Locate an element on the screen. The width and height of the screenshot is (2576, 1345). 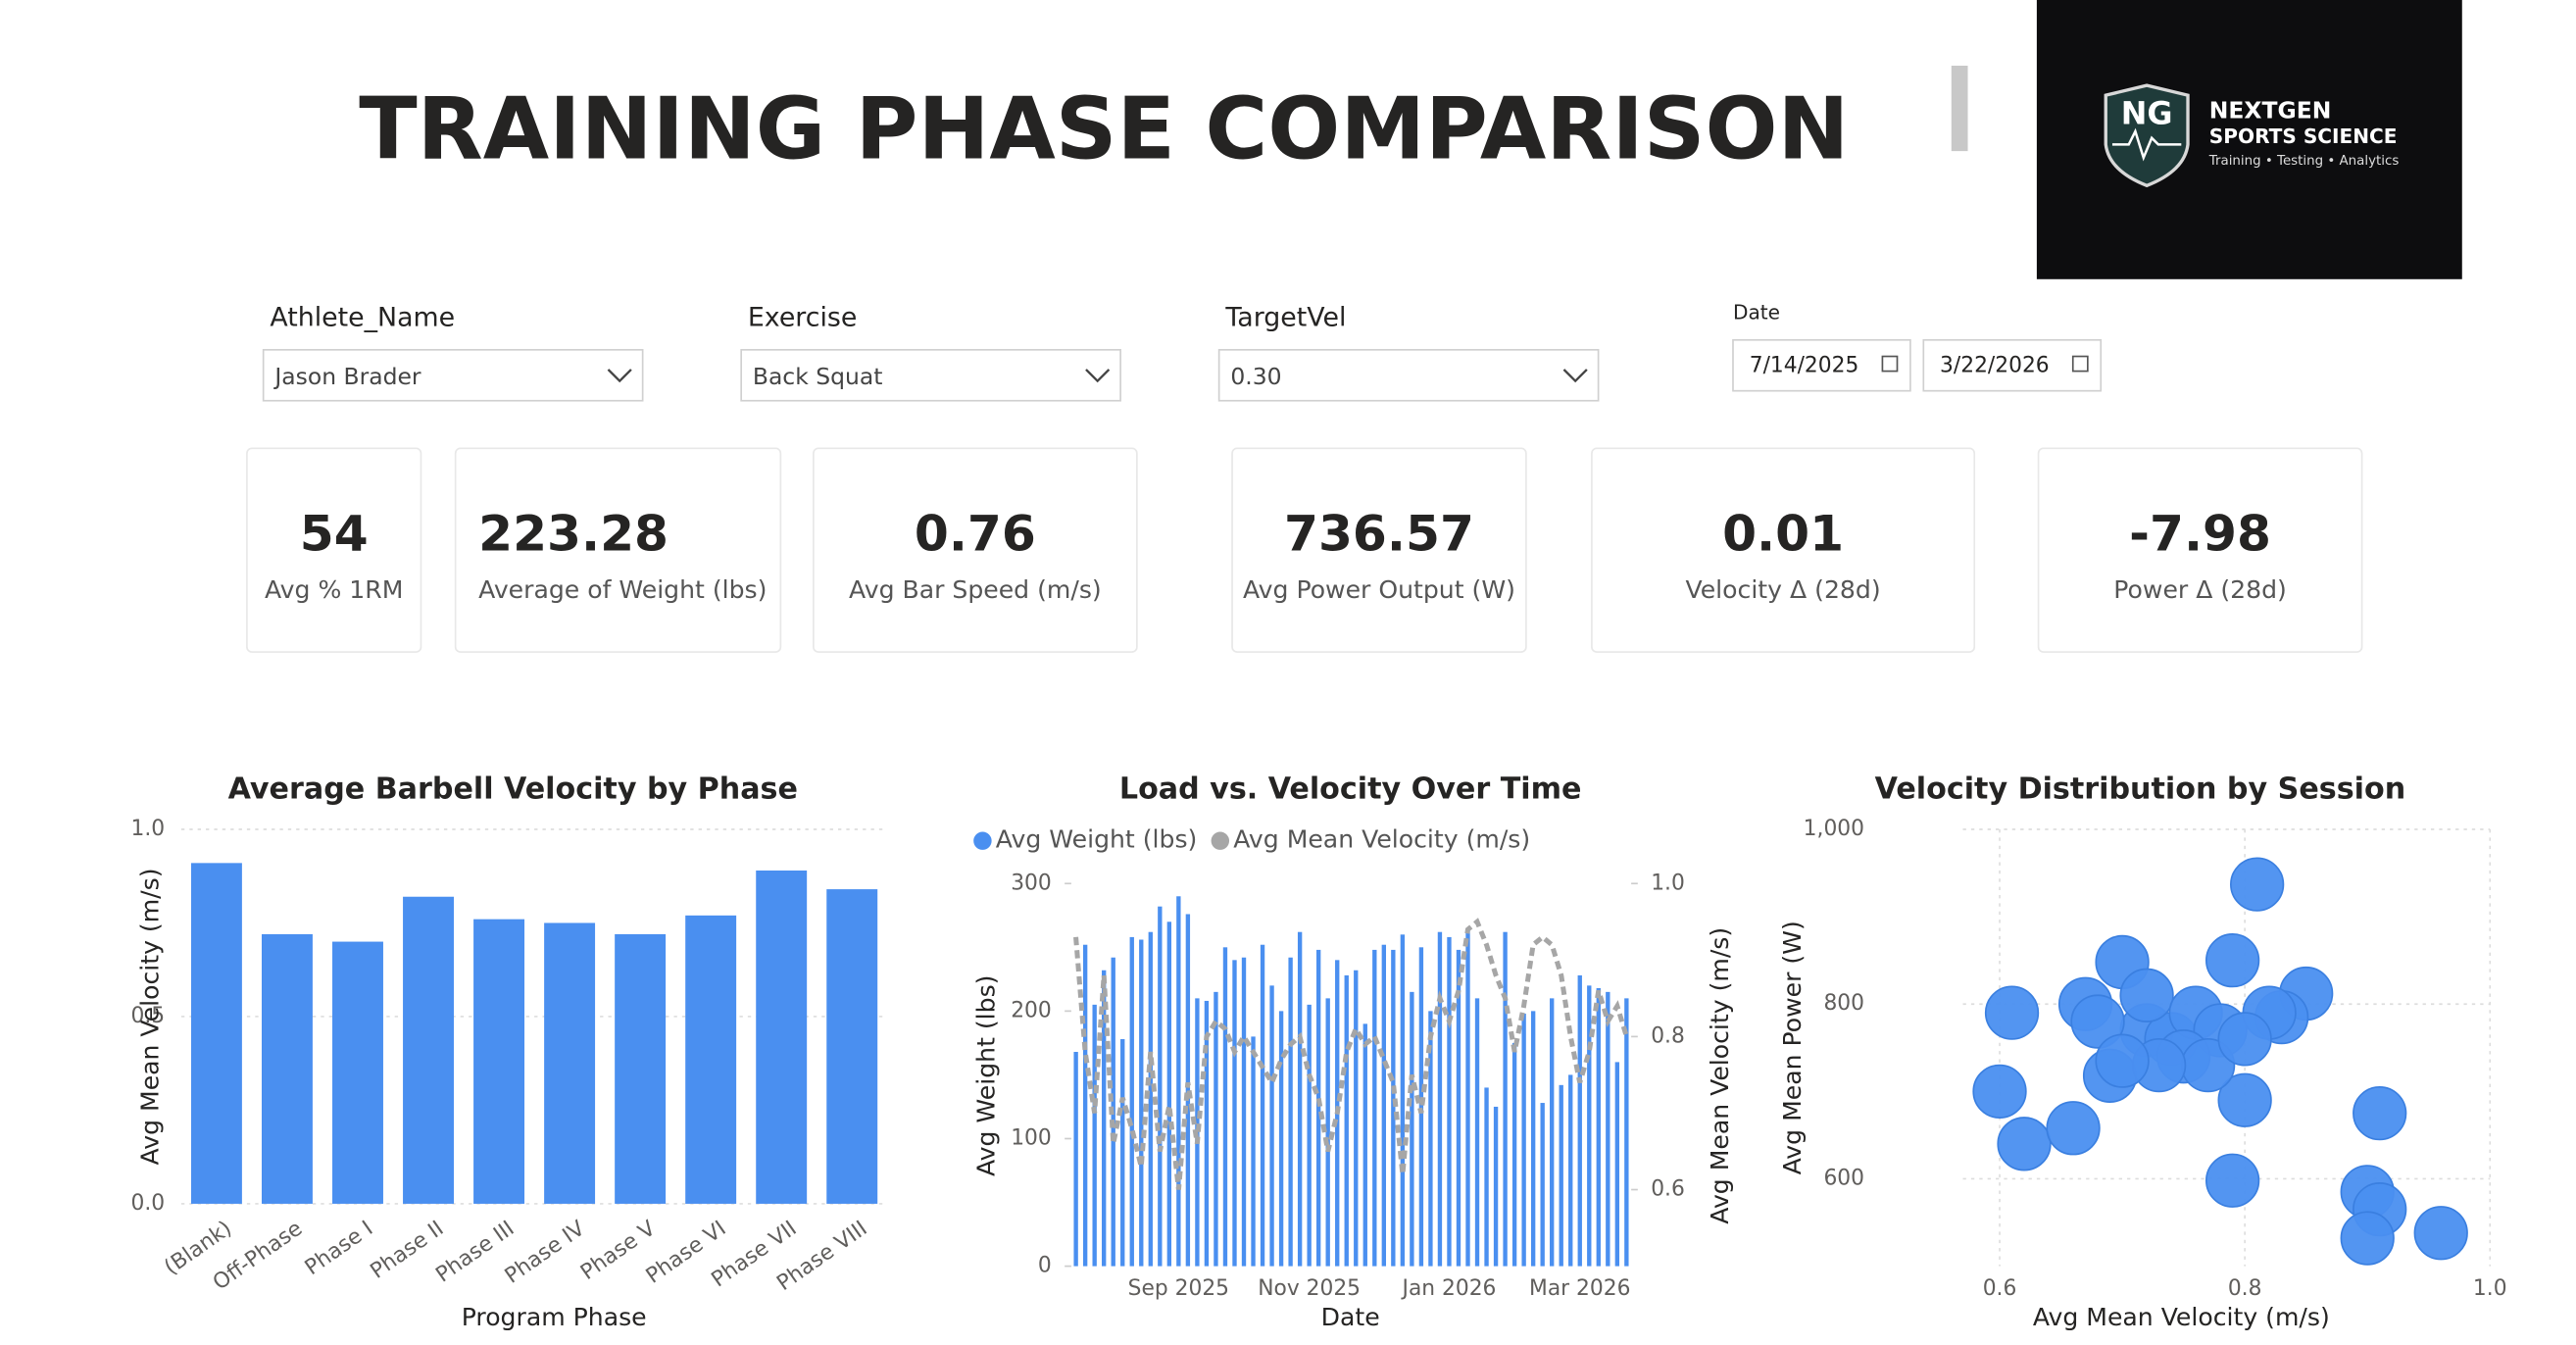
chart-title: Velocity Distribution by Session is located at coordinates (2140, 789).